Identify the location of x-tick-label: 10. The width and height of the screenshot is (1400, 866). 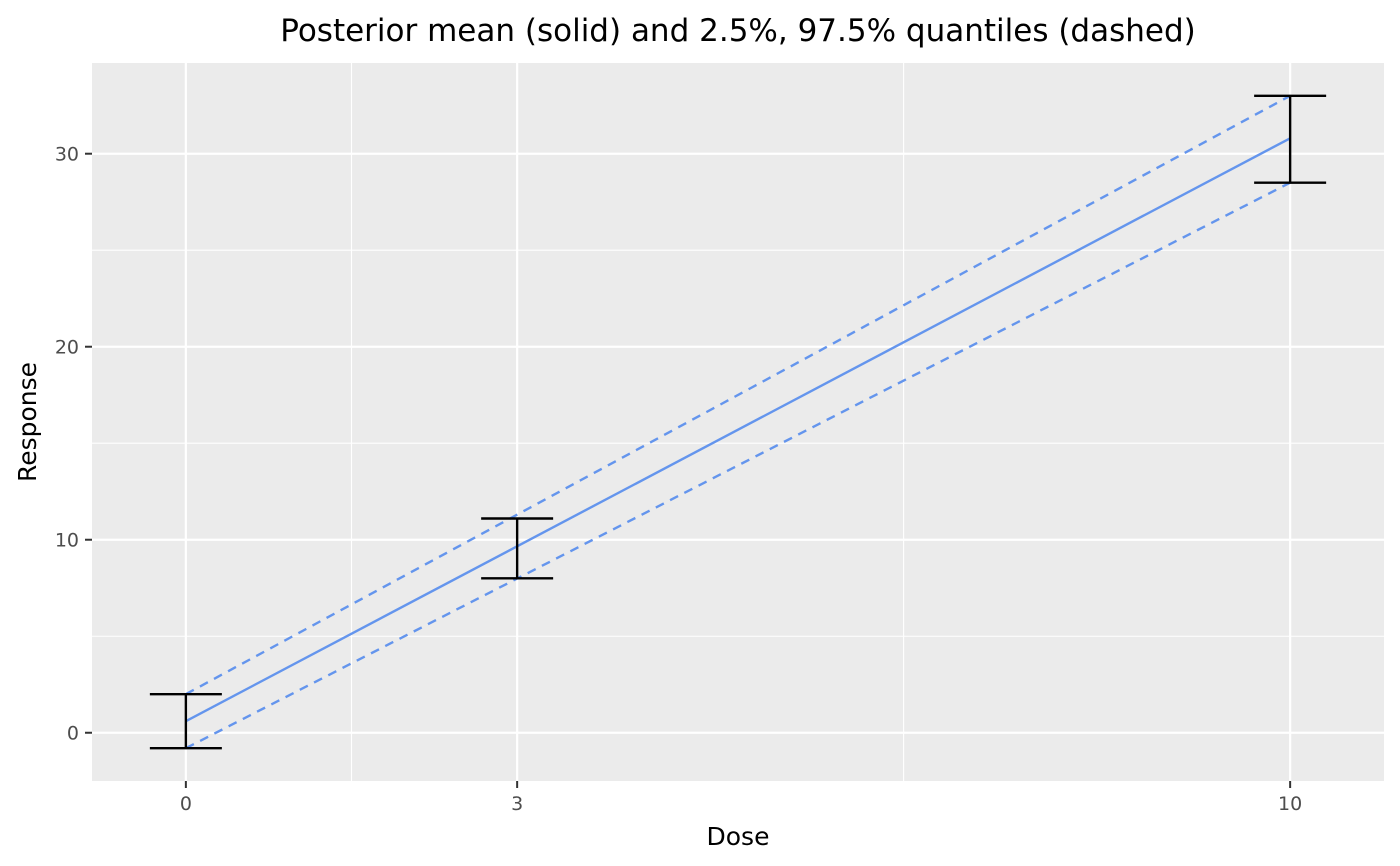
(1290, 804).